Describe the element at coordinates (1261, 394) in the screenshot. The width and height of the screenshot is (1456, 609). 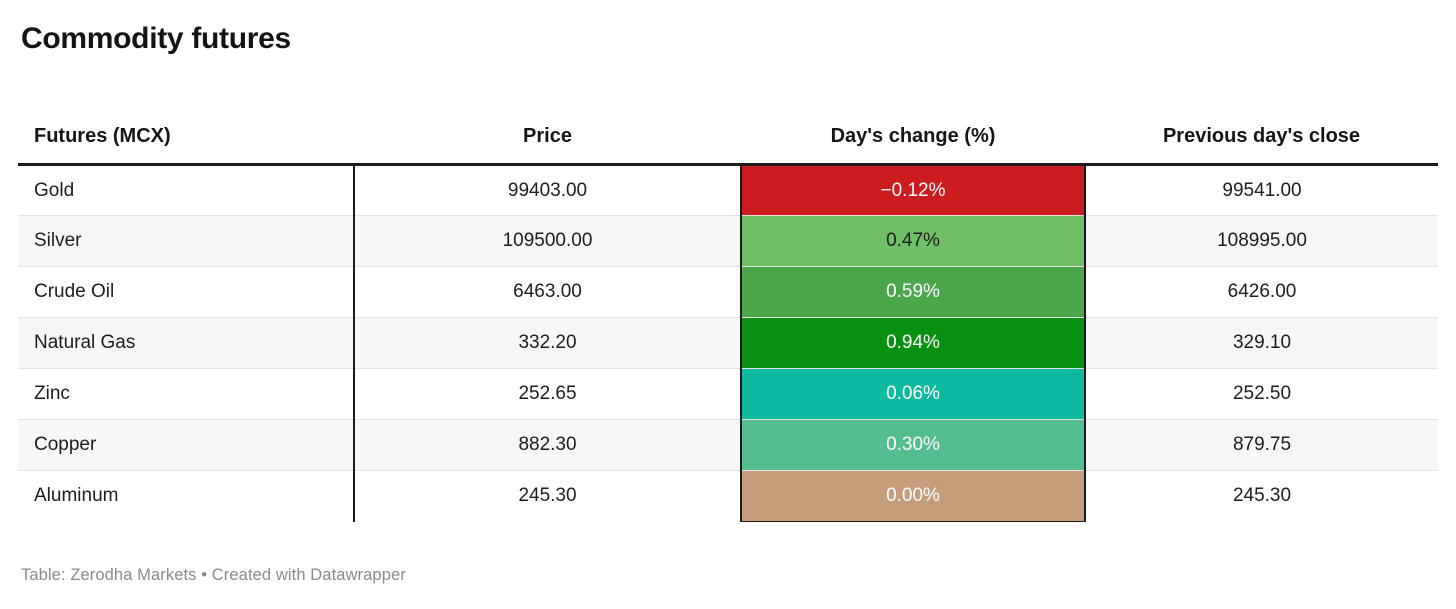
I see `prev-close-cell: 252.50` at that location.